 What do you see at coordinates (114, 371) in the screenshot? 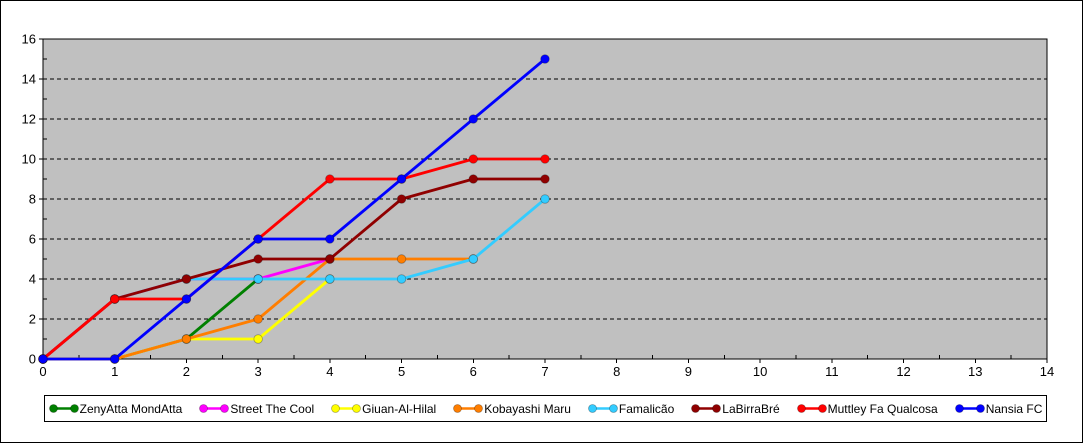
I see `x-axis-label: 1` at bounding box center [114, 371].